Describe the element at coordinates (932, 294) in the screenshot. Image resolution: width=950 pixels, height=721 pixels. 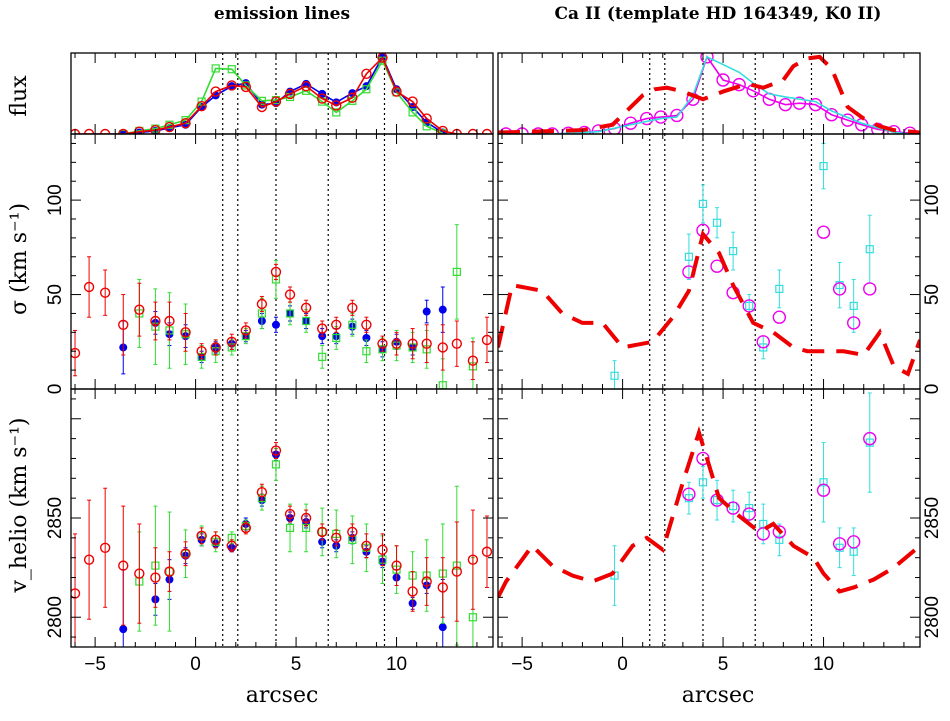
I see `y-tick-label: 50` at that location.